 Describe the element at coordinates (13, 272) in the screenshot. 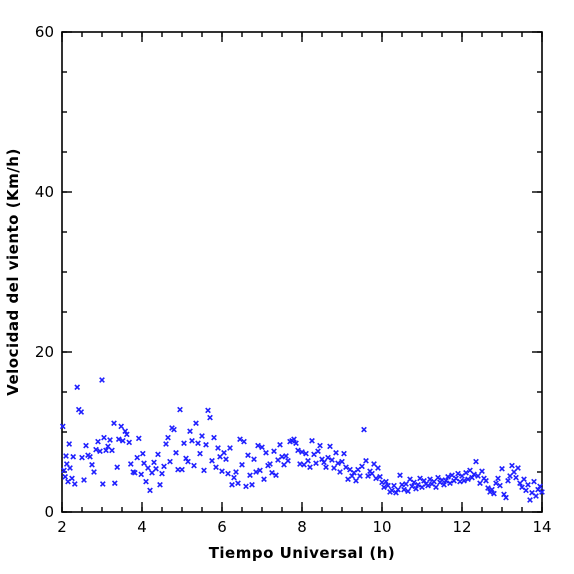

I see `y-axis-title: Velocidad del viento (Km/h)` at that location.